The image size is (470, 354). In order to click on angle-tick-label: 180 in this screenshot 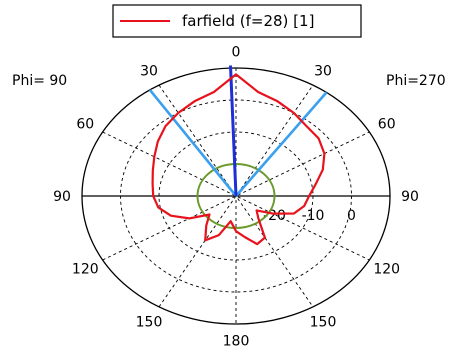, I will do `click(236, 342)`.